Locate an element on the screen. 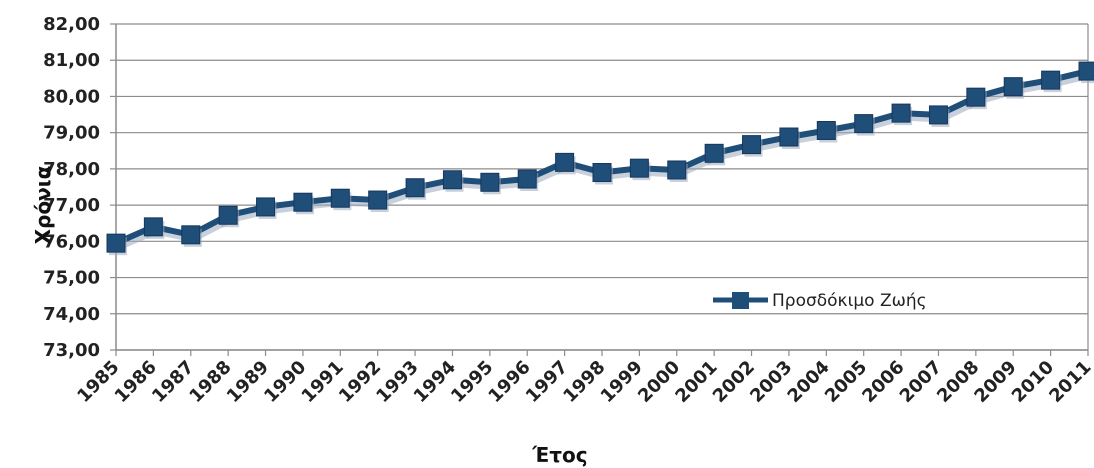 This screenshot has height=468, width=1094. x-tick-label: 1988 is located at coordinates (210, 382).